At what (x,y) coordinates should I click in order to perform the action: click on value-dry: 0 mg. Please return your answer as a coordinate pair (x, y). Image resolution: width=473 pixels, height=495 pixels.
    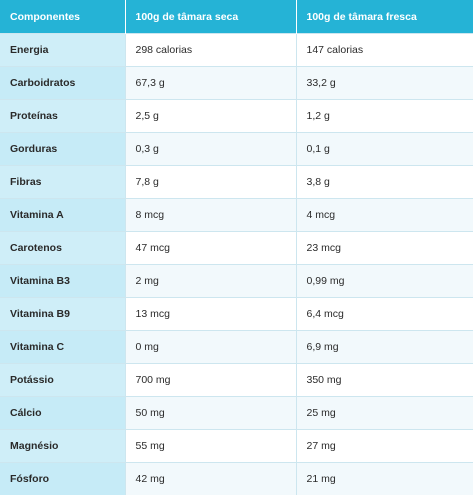
    Looking at the image, I should click on (210, 347).